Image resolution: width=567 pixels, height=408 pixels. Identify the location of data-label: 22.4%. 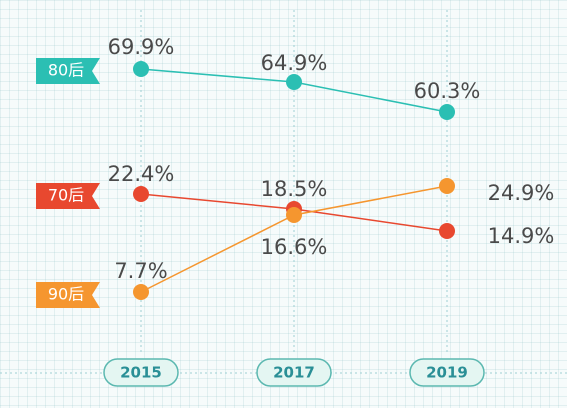
(141, 174).